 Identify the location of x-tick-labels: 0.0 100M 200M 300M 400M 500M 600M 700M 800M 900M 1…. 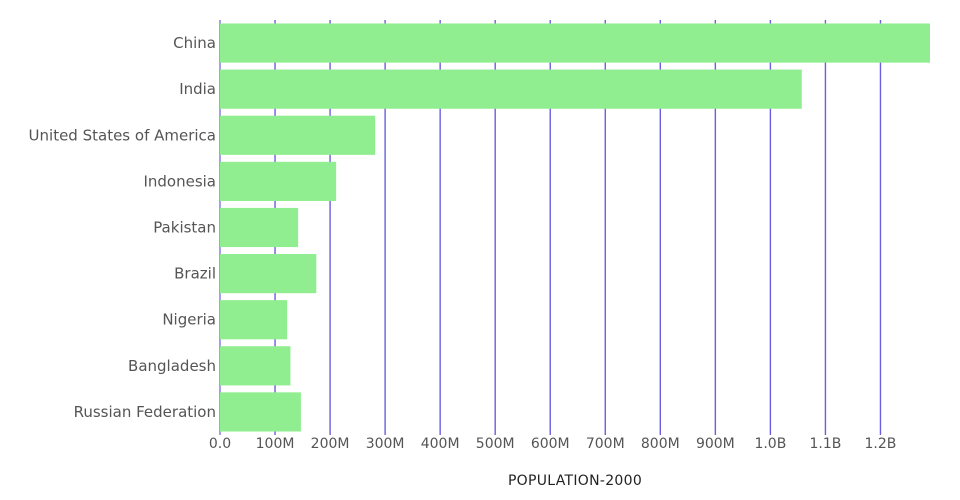
(553, 444).